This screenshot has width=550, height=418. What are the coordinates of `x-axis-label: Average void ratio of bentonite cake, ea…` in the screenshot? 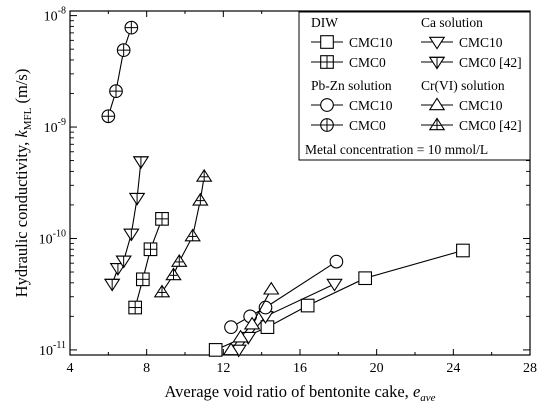 It's located at (299, 393).